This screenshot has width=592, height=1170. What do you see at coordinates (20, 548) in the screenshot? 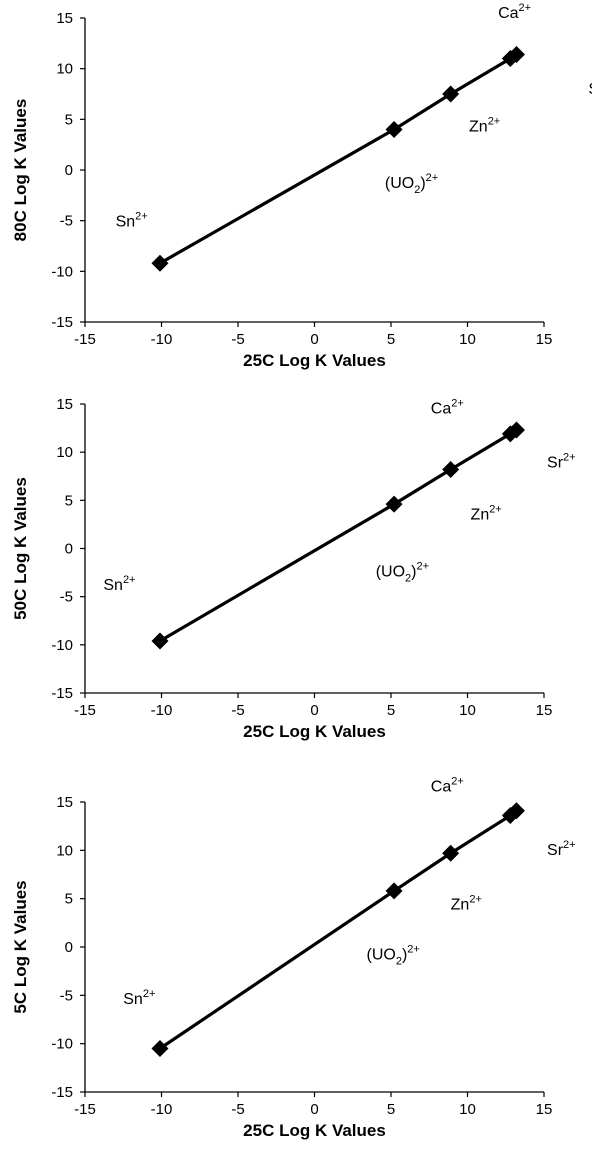
I see `y-axis-title: 50C Log K Values` at bounding box center [20, 548].